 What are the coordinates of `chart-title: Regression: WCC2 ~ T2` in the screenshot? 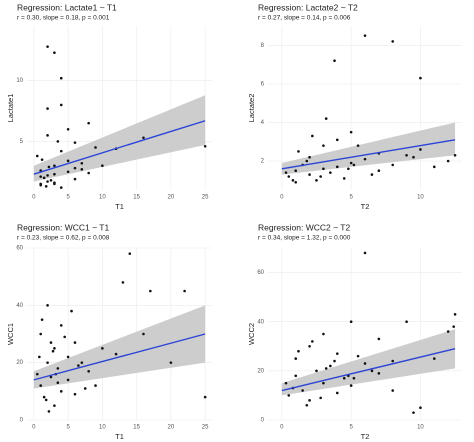 It's located at (304, 227).